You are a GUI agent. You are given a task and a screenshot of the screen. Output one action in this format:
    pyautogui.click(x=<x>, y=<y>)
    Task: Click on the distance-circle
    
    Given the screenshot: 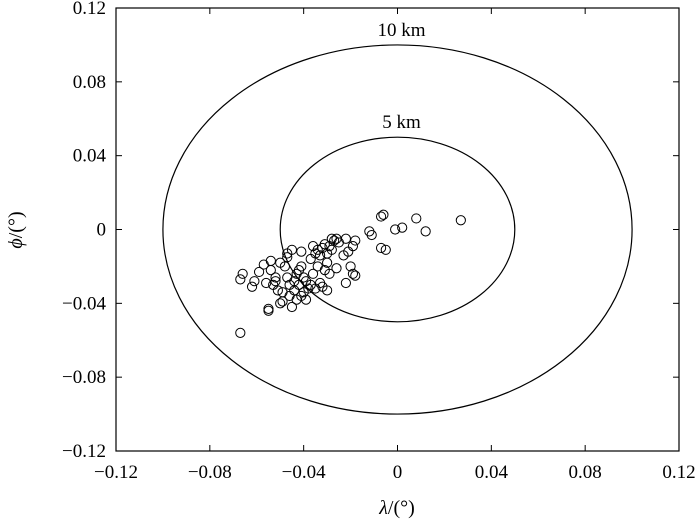 What is the action you would take?
    pyautogui.click(x=397, y=229)
    